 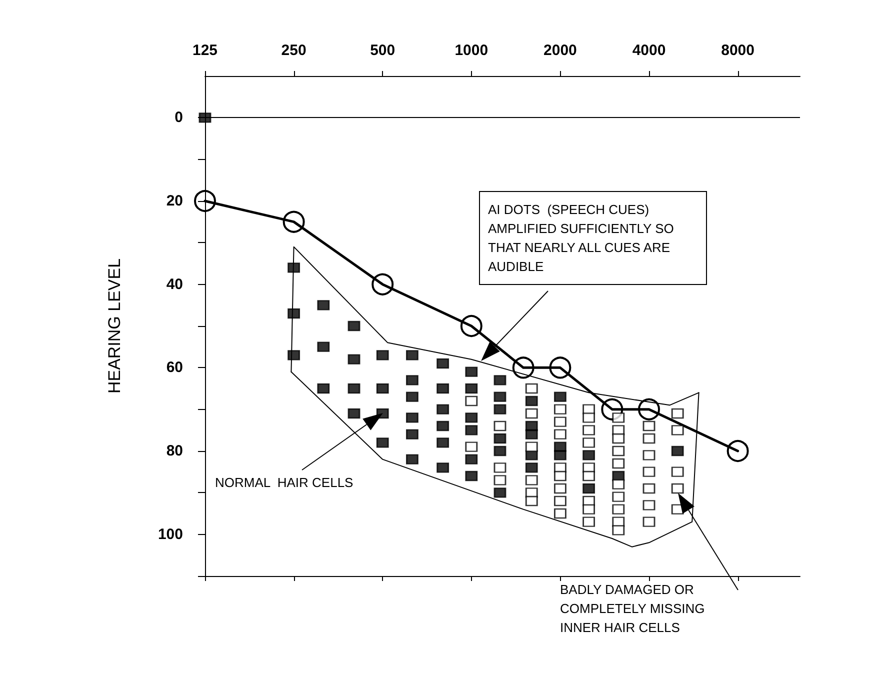 I want to click on x-tick-label: 8000, so click(x=737, y=50).